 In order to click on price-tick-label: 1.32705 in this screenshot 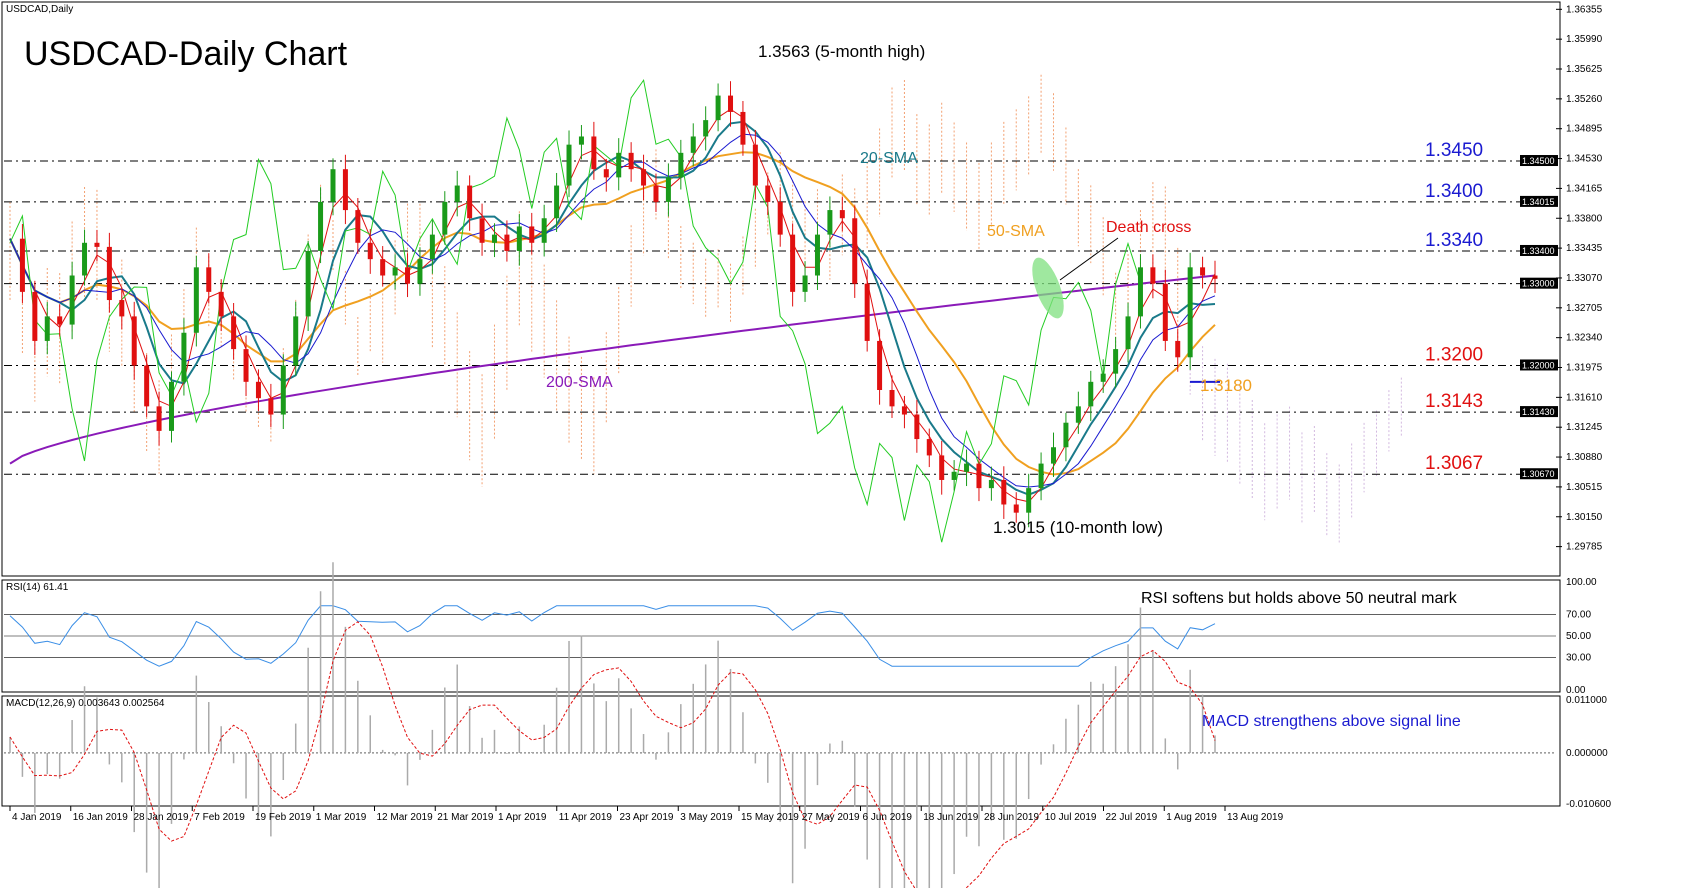, I will do `click(1584, 308)`.